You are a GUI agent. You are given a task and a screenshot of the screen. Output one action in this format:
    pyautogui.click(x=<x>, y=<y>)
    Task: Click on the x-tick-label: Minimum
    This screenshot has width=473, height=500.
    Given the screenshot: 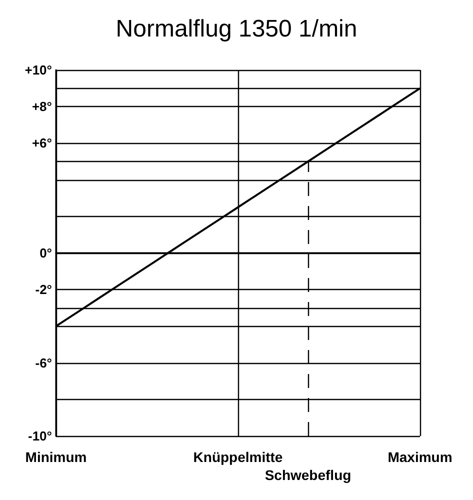 What is the action you would take?
    pyautogui.click(x=56, y=457)
    